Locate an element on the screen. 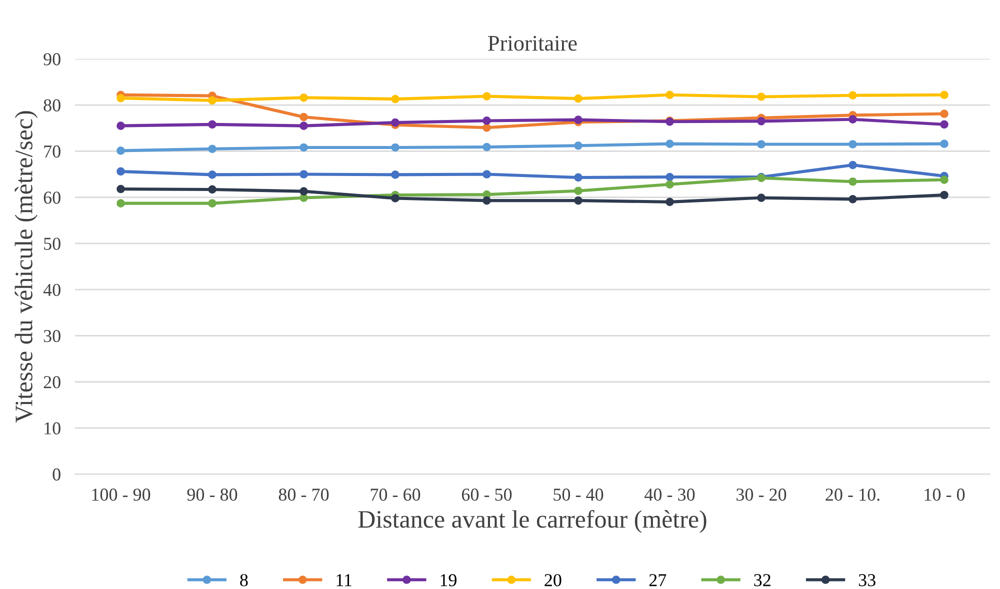  legend-label: 20 is located at coordinates (553, 580).